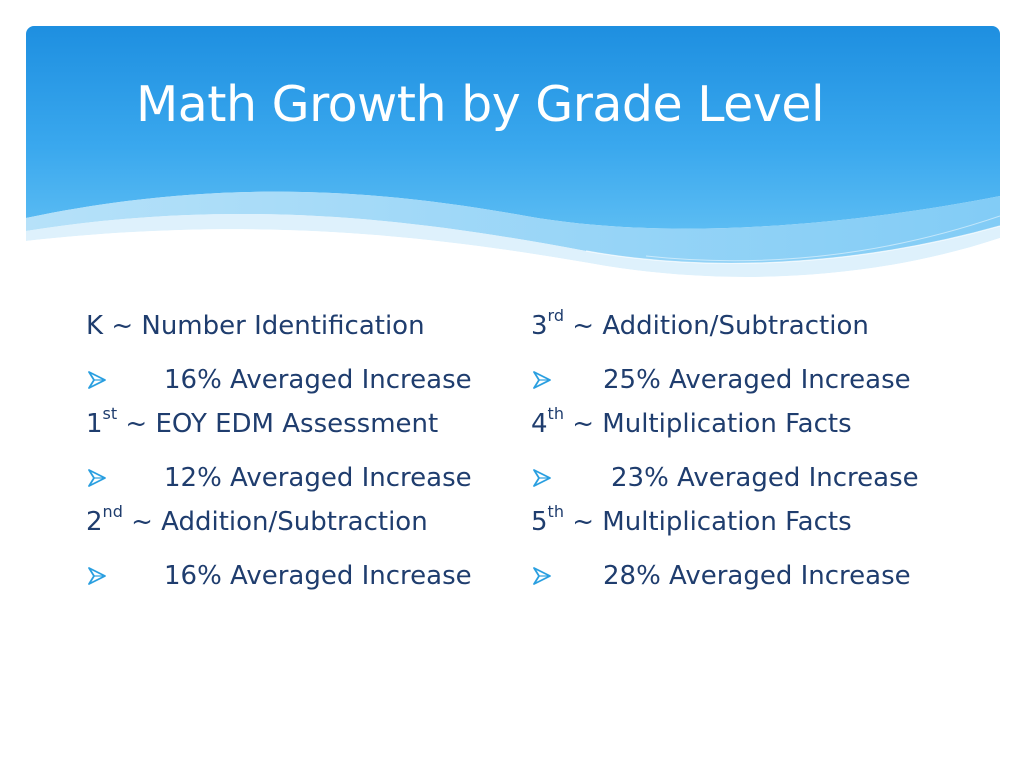  I want to click on grade-2-heading: 2nd ~ Addition/Subtraction, so click(301, 526).